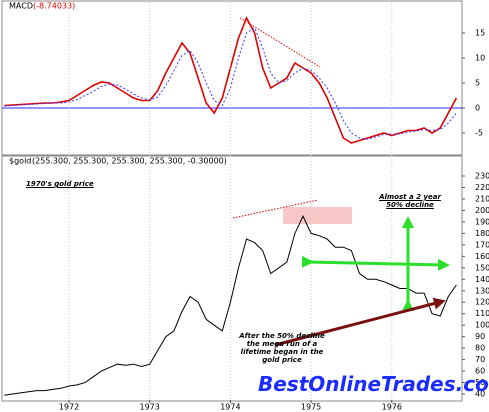 The image size is (489, 412). Describe the element at coordinates (482, 233) in the screenshot. I see `y-tick-label: 180` at that location.